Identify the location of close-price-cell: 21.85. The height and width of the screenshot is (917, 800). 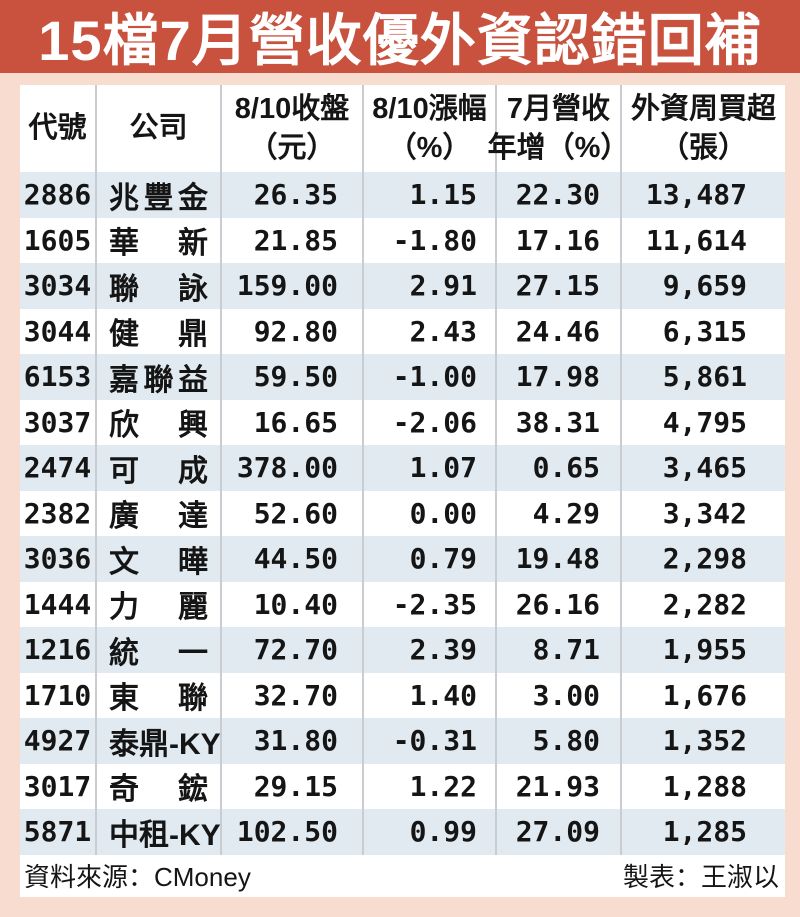
(291, 240).